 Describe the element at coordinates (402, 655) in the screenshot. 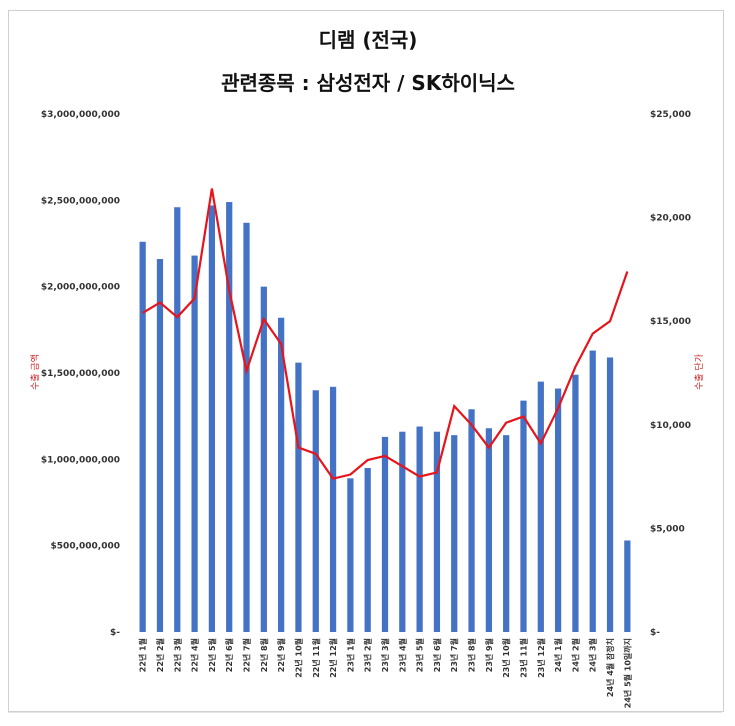

I see `x-tick-label: 23년 4월` at that location.